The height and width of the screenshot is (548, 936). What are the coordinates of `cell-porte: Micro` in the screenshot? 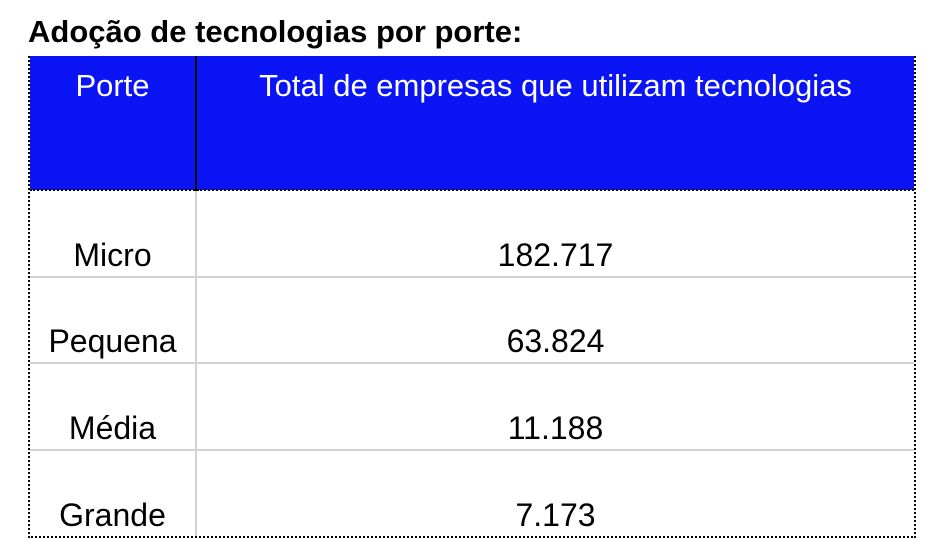 It's located at (113, 234).